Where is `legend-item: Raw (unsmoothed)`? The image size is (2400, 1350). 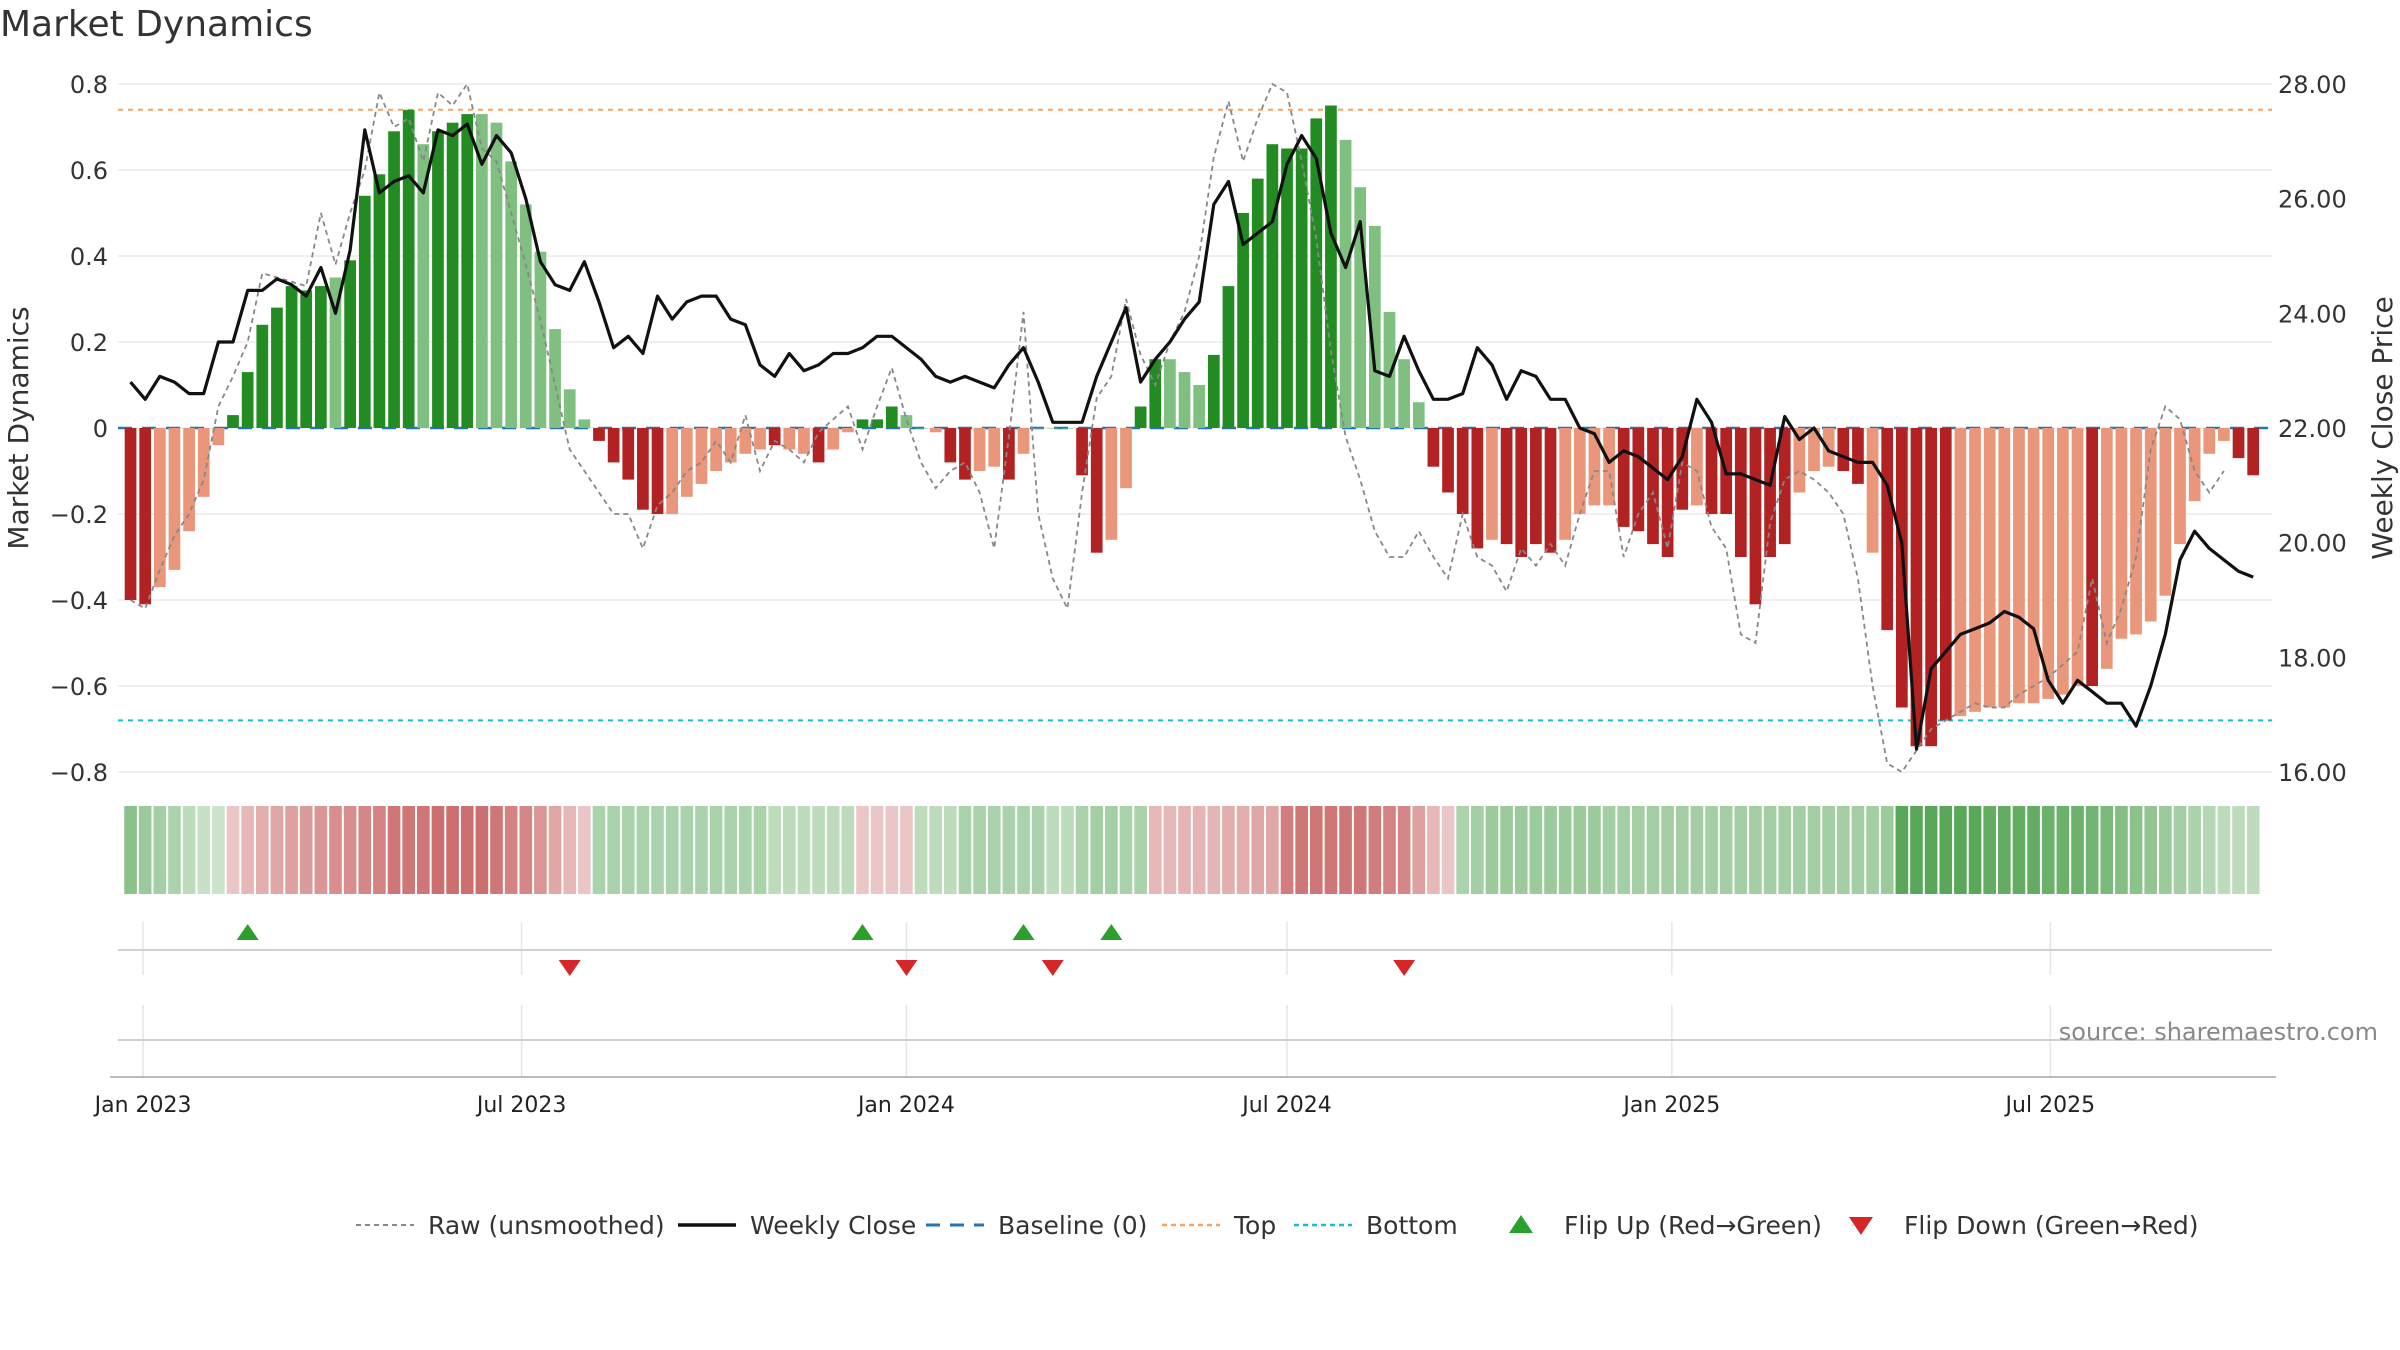
legend-item: Raw (unsmoothed) is located at coordinates (510, 1225).